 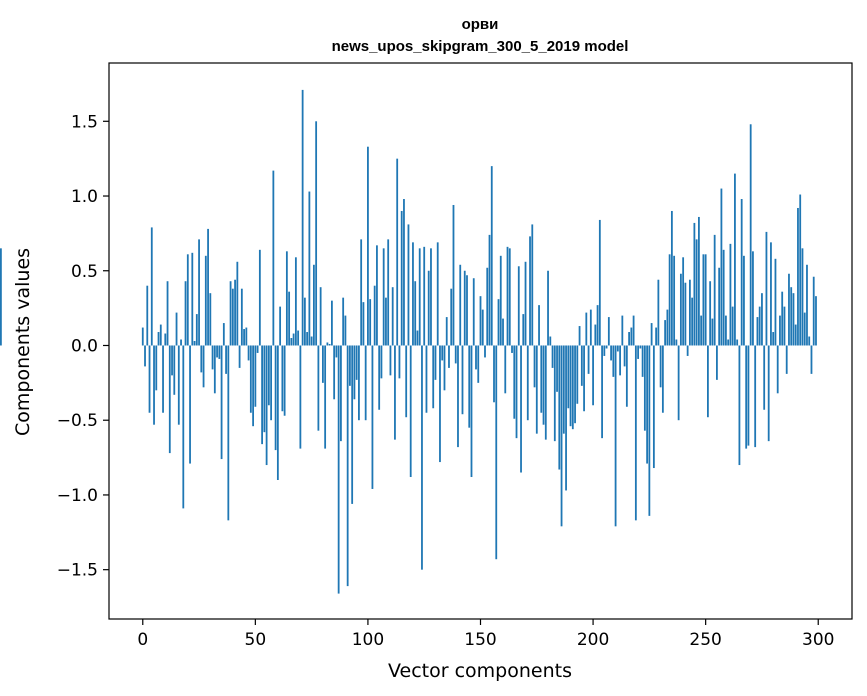 I want to click on y-tick-label: 0.5, so click(x=84, y=272).